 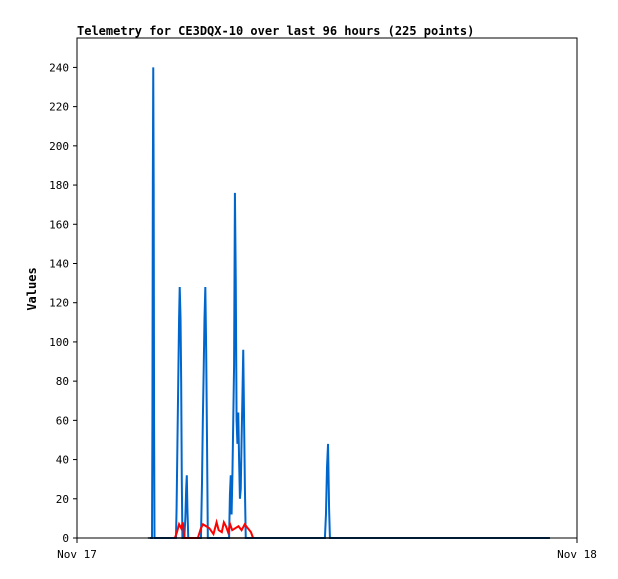 I want to click on y-tick-label: 120, so click(x=59, y=303).